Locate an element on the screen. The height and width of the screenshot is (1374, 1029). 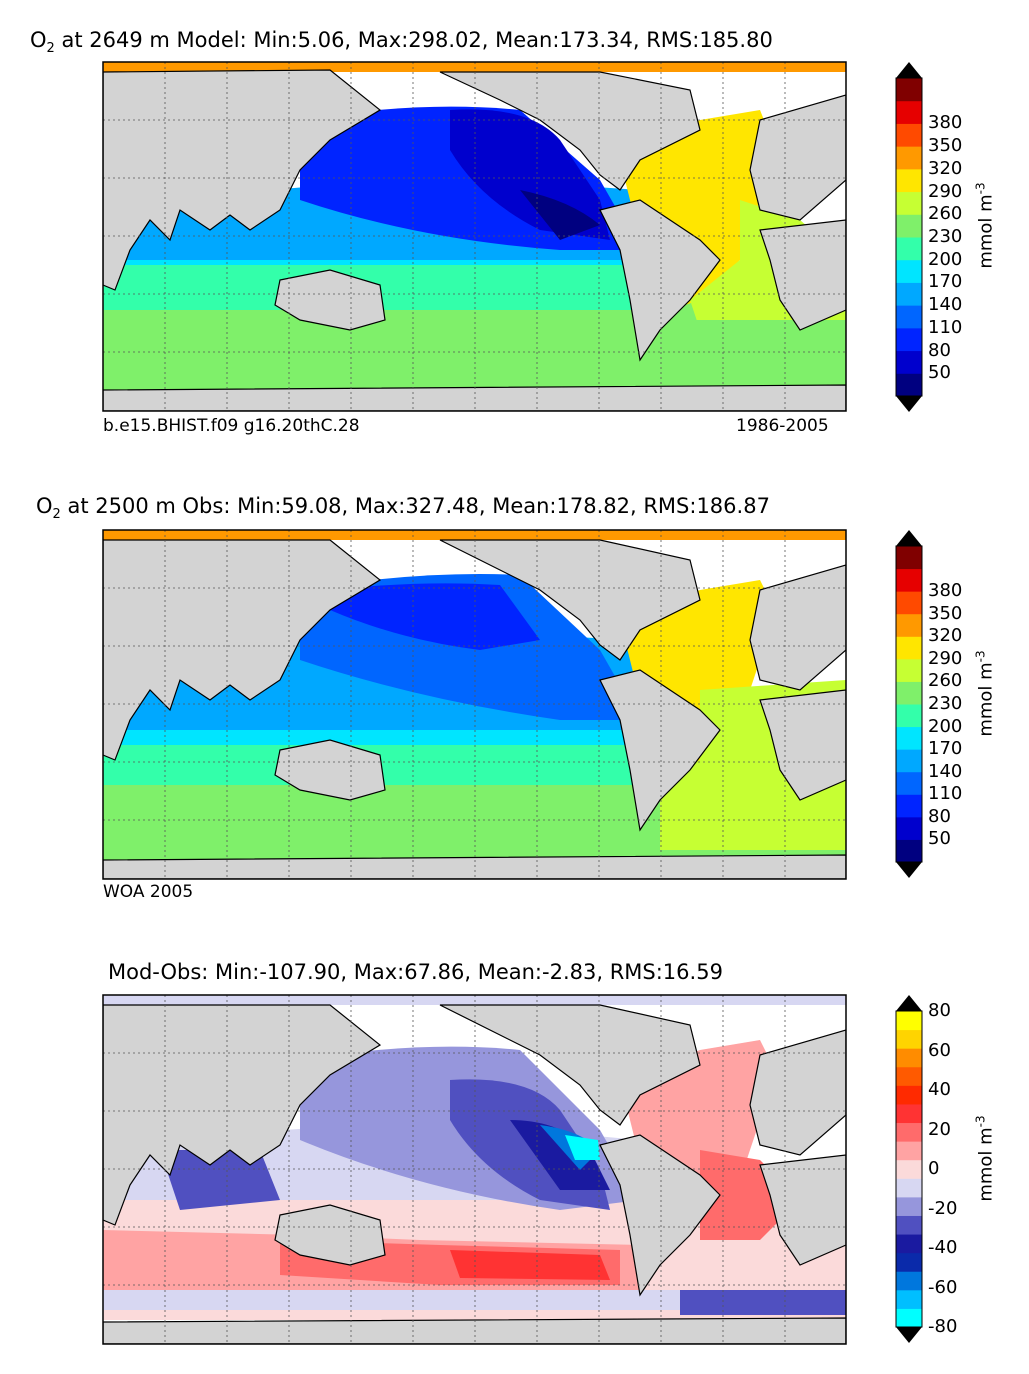
colorbar-tick-label: 170 is located at coordinates (945, 749).